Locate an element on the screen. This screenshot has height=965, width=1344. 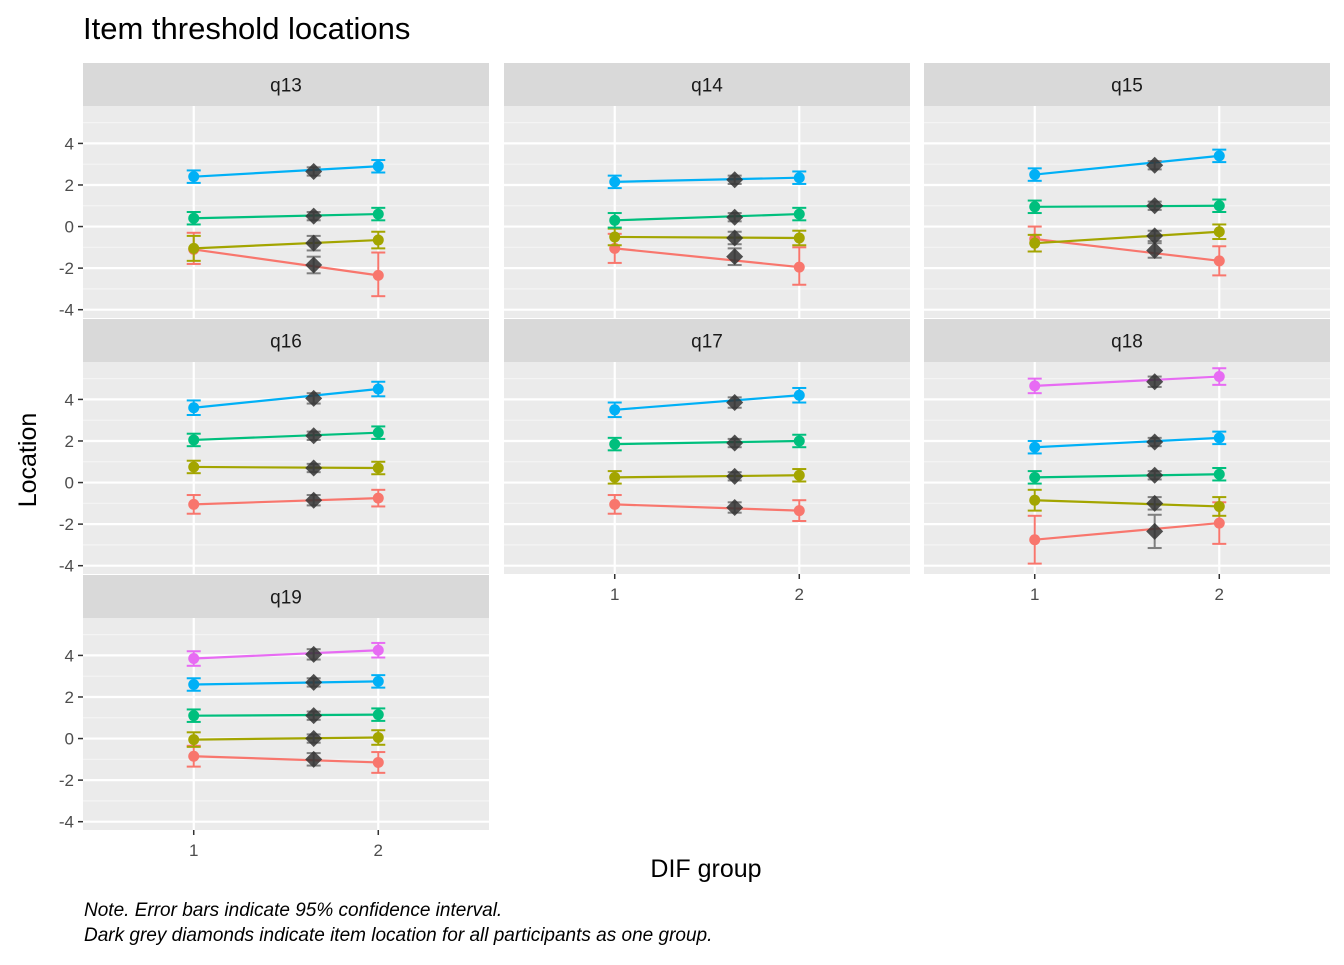
facet-strip-label: q15 is located at coordinates (1127, 86).